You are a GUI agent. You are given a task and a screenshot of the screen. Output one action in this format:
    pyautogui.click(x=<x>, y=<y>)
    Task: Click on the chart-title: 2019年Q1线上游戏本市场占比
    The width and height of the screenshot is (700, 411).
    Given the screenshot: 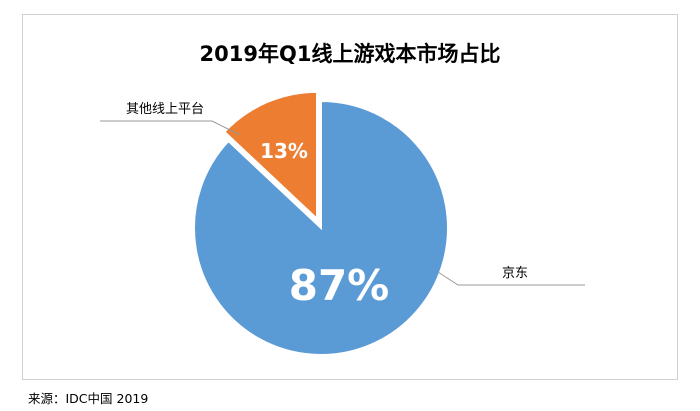 What is the action you would take?
    pyautogui.click(x=350, y=54)
    